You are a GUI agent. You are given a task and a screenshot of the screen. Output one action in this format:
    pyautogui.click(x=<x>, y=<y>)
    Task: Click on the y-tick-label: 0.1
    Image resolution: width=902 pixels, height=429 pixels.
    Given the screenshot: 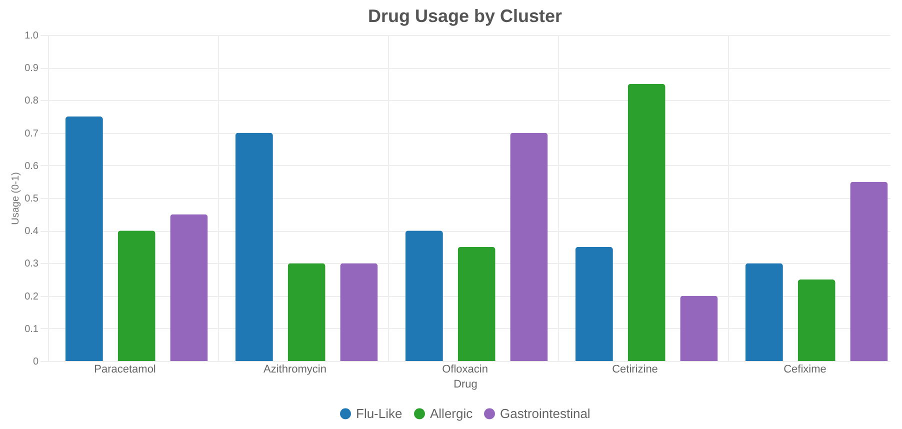 What is the action you would take?
    pyautogui.click(x=31, y=329)
    